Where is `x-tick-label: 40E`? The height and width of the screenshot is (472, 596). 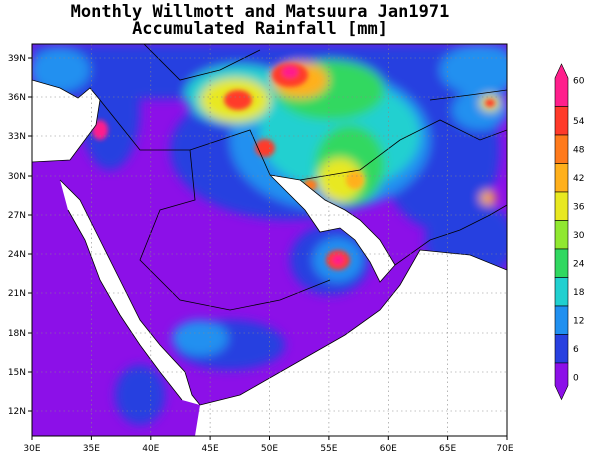 x-tick-label: 40E is located at coordinates (150, 449).